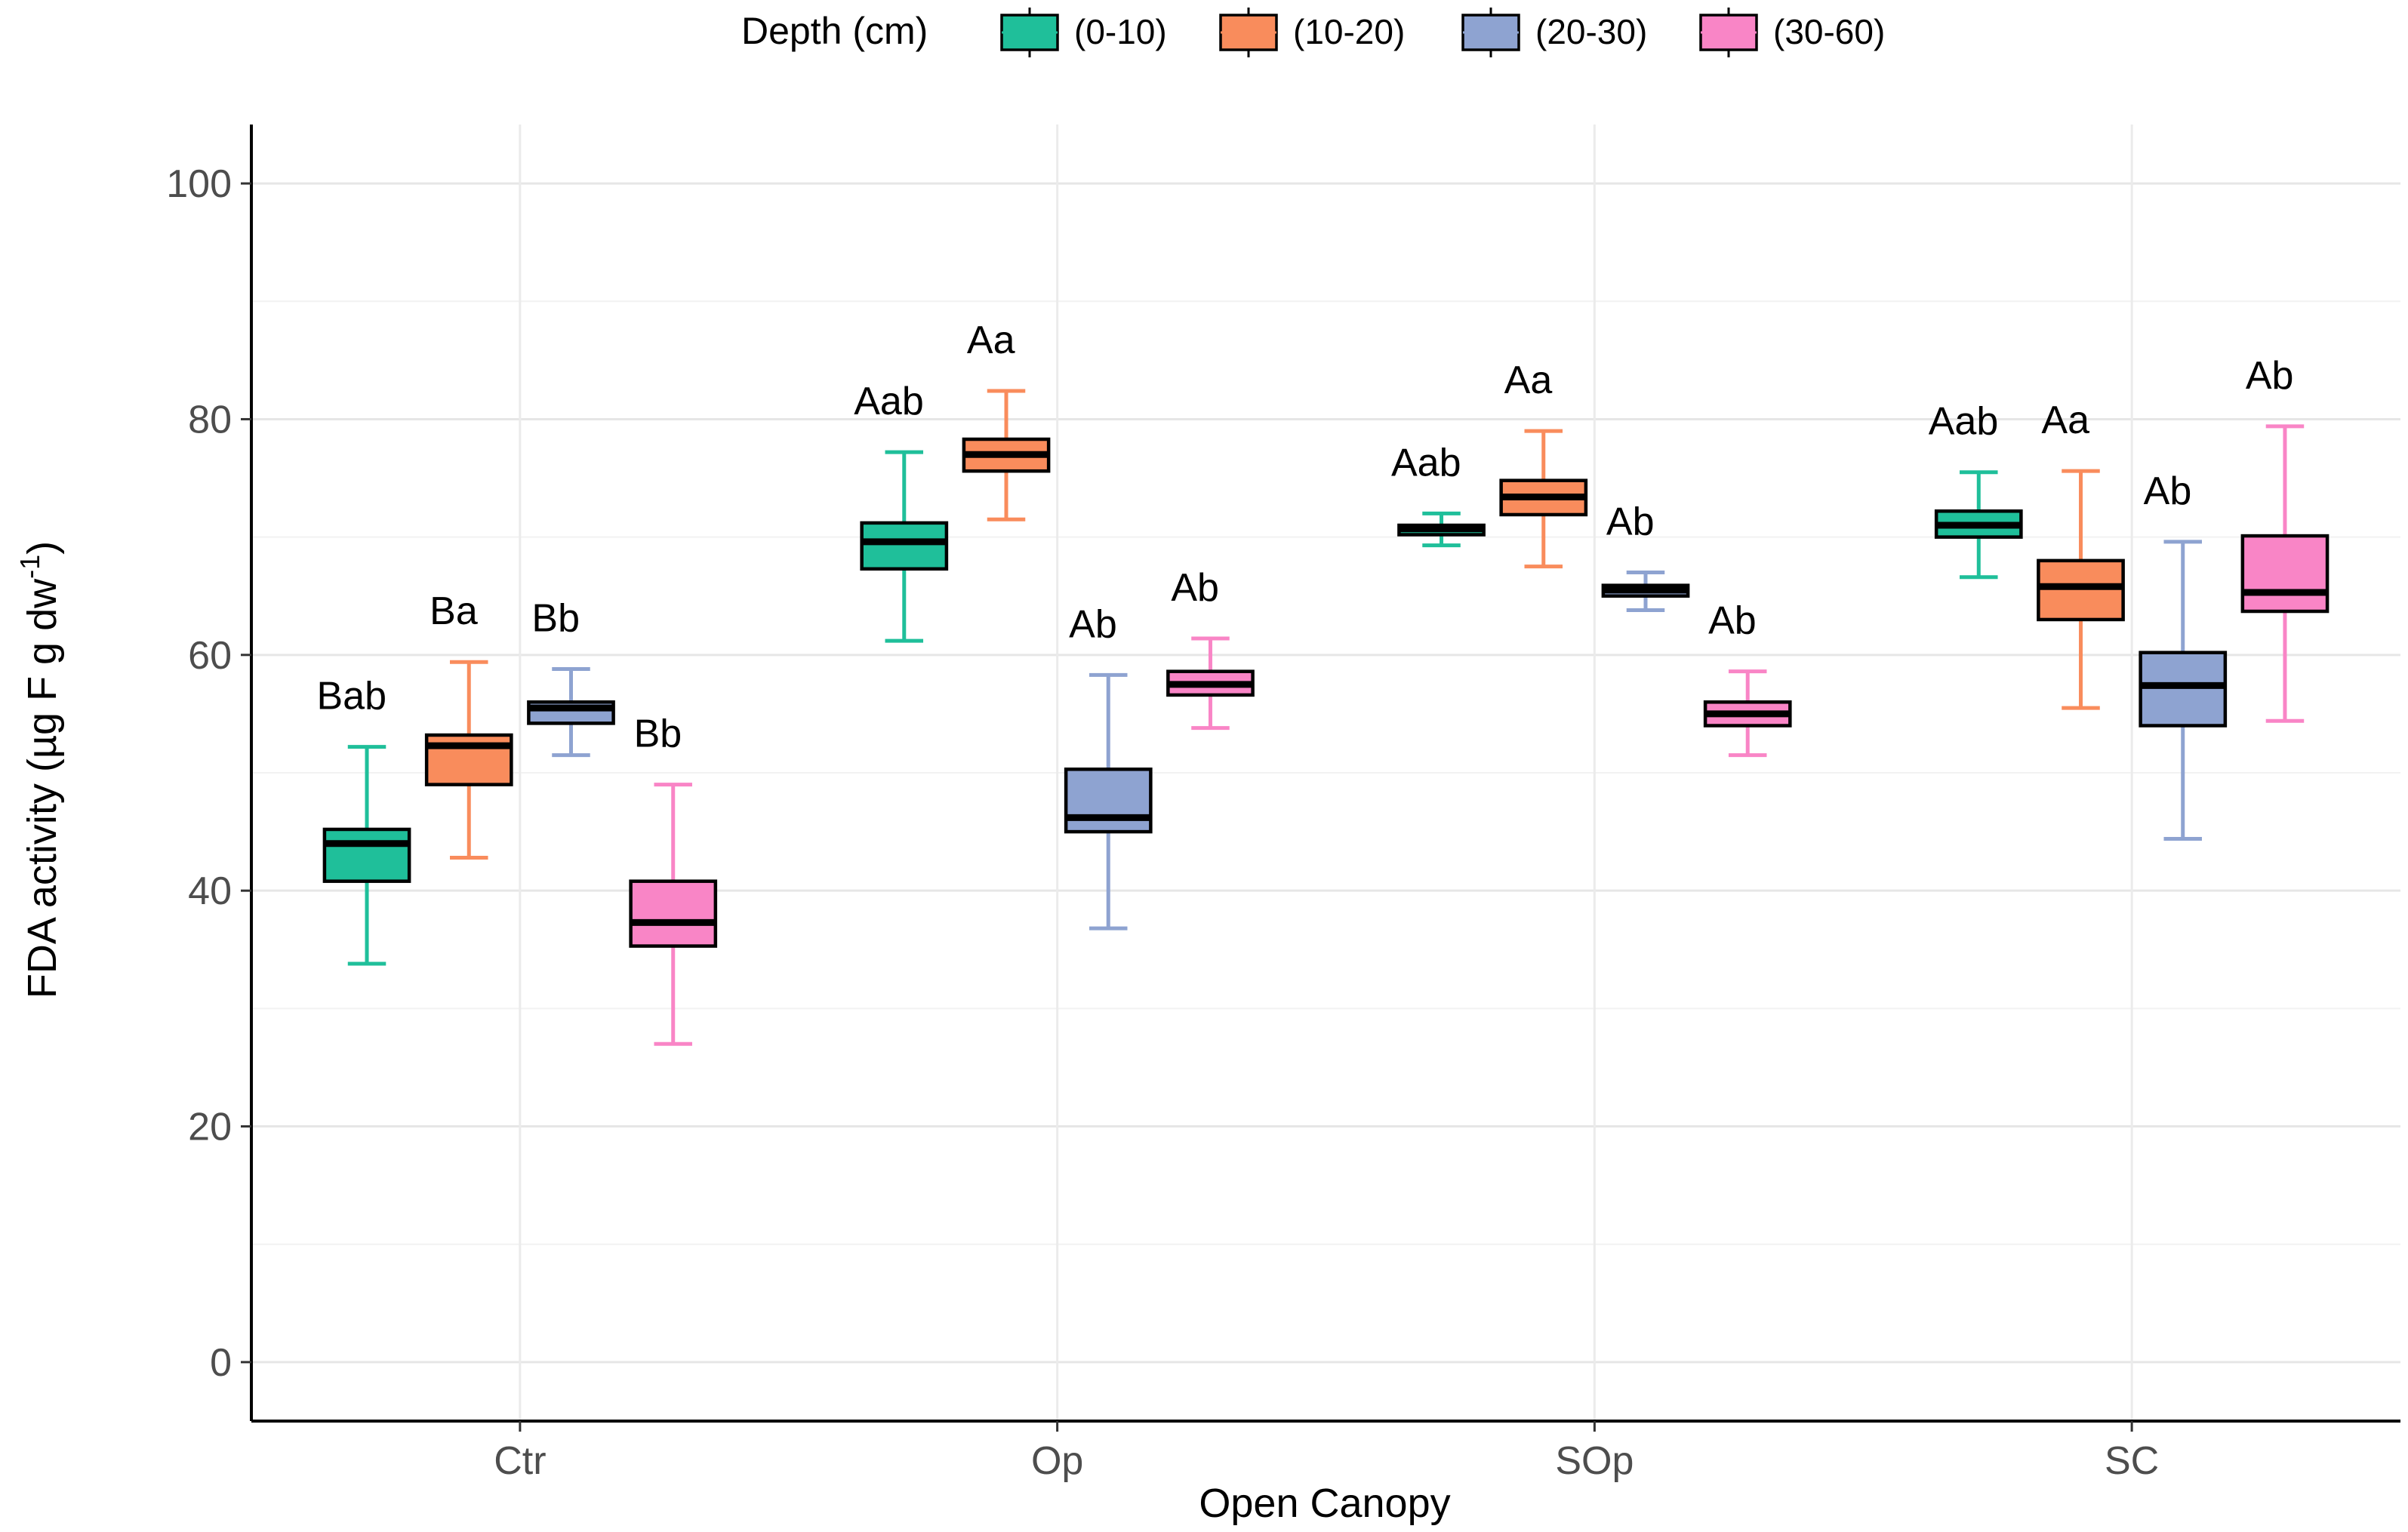  Describe the element at coordinates (520, 1461) in the screenshot. I see `x-tick-label: Ctr` at that location.